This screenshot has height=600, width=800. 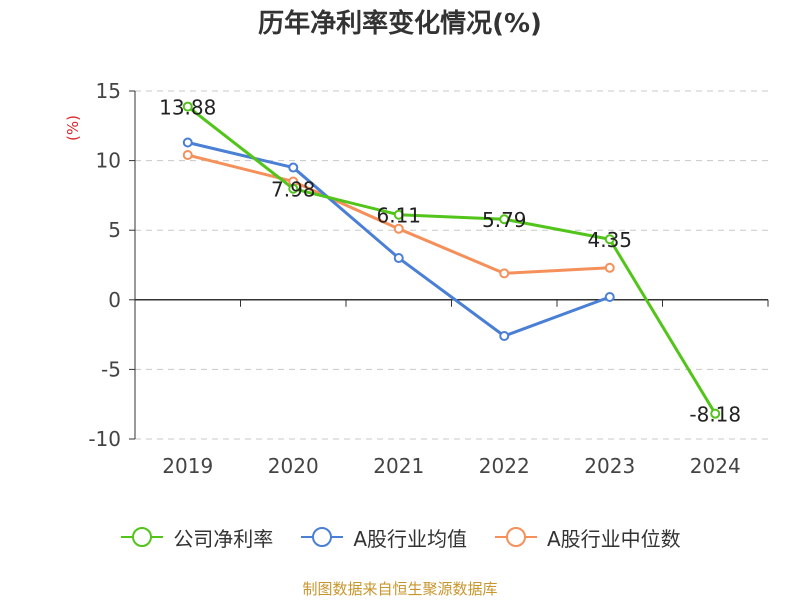 What do you see at coordinates (400, 24) in the screenshot?
I see `chart-title: 历年净利率变化情况(%)` at bounding box center [400, 24].